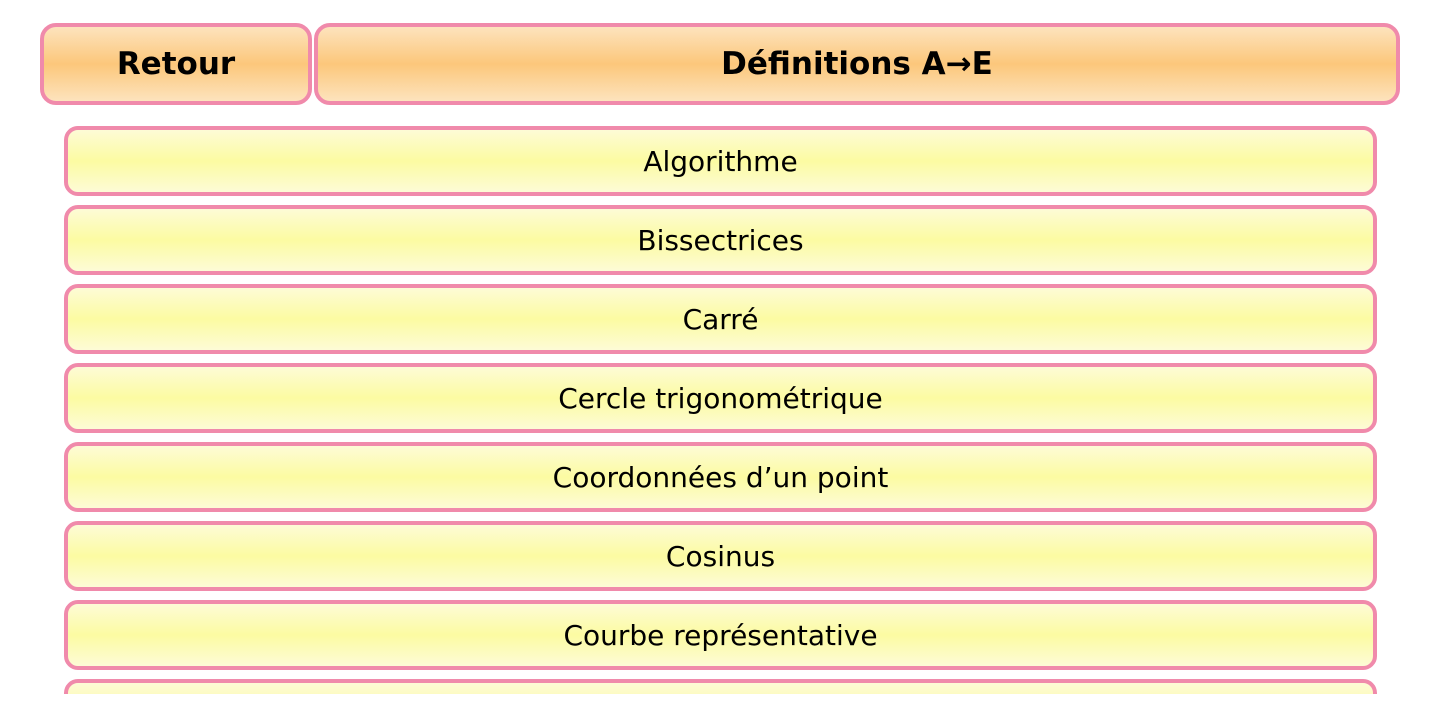  I want to click on back-label: Retour, so click(176, 64).